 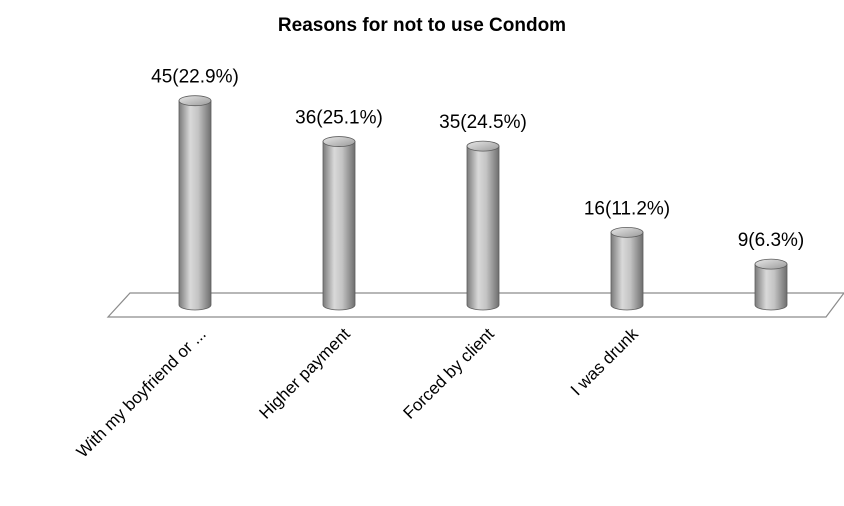 I want to click on data-label: 35(24.5%), so click(x=483, y=122).